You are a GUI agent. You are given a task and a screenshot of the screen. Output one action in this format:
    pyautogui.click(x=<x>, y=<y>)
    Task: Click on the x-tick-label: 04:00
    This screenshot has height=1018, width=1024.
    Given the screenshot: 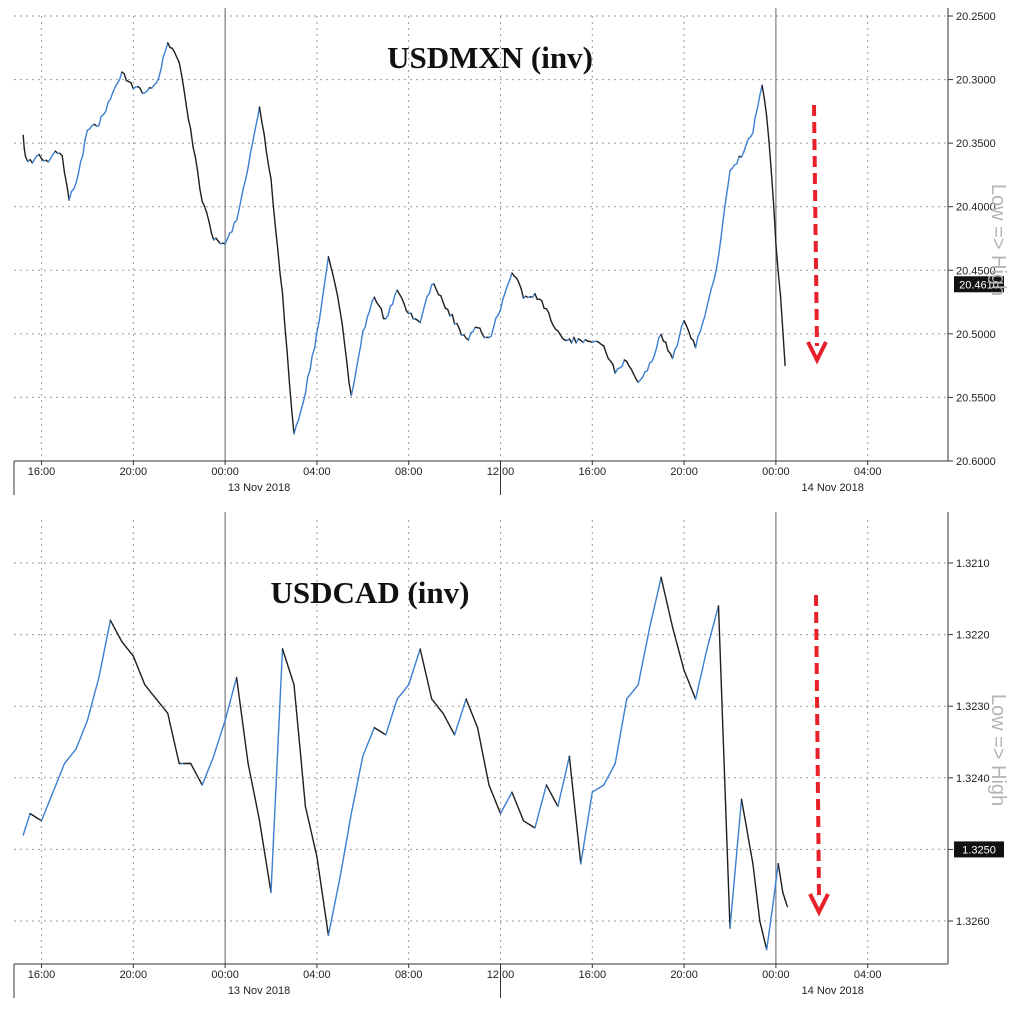 What is the action you would take?
    pyautogui.click(x=868, y=975)
    